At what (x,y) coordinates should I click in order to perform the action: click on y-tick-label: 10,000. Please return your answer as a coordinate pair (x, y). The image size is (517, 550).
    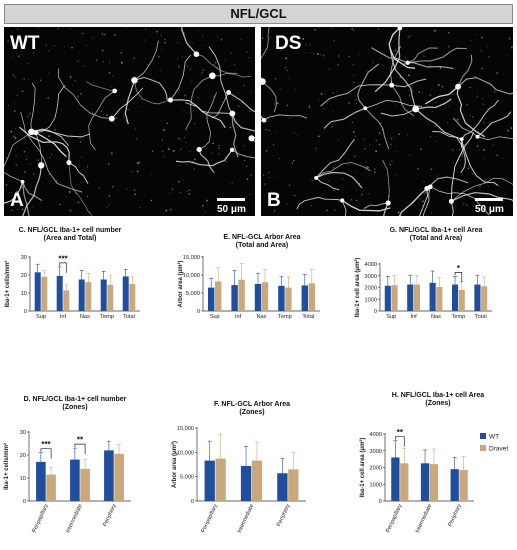
    Looking at the image, I should click on (185, 453).